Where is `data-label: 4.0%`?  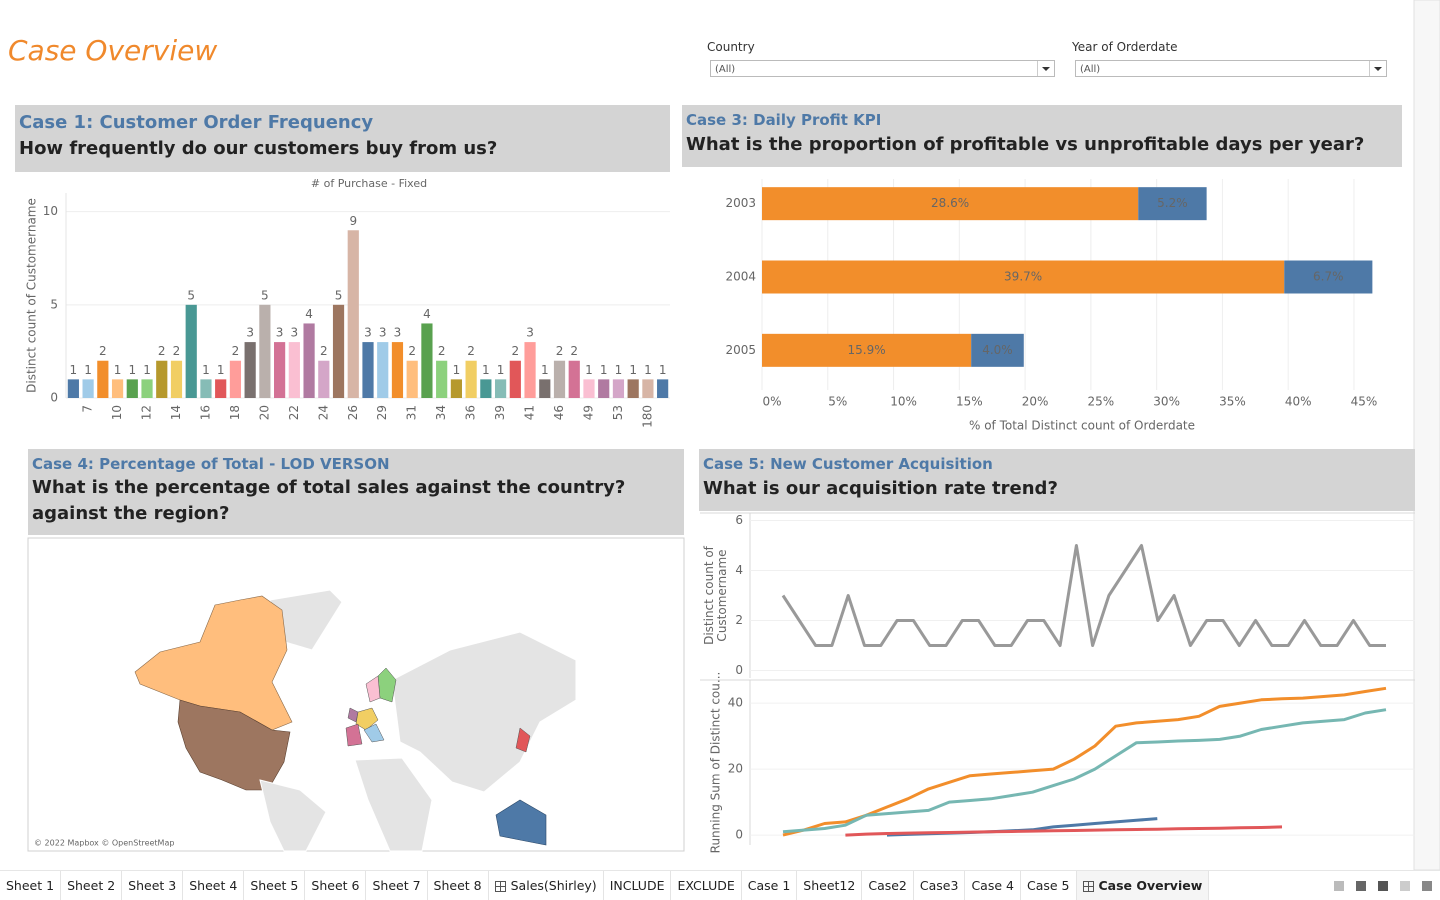 data-label: 4.0% is located at coordinates (997, 350).